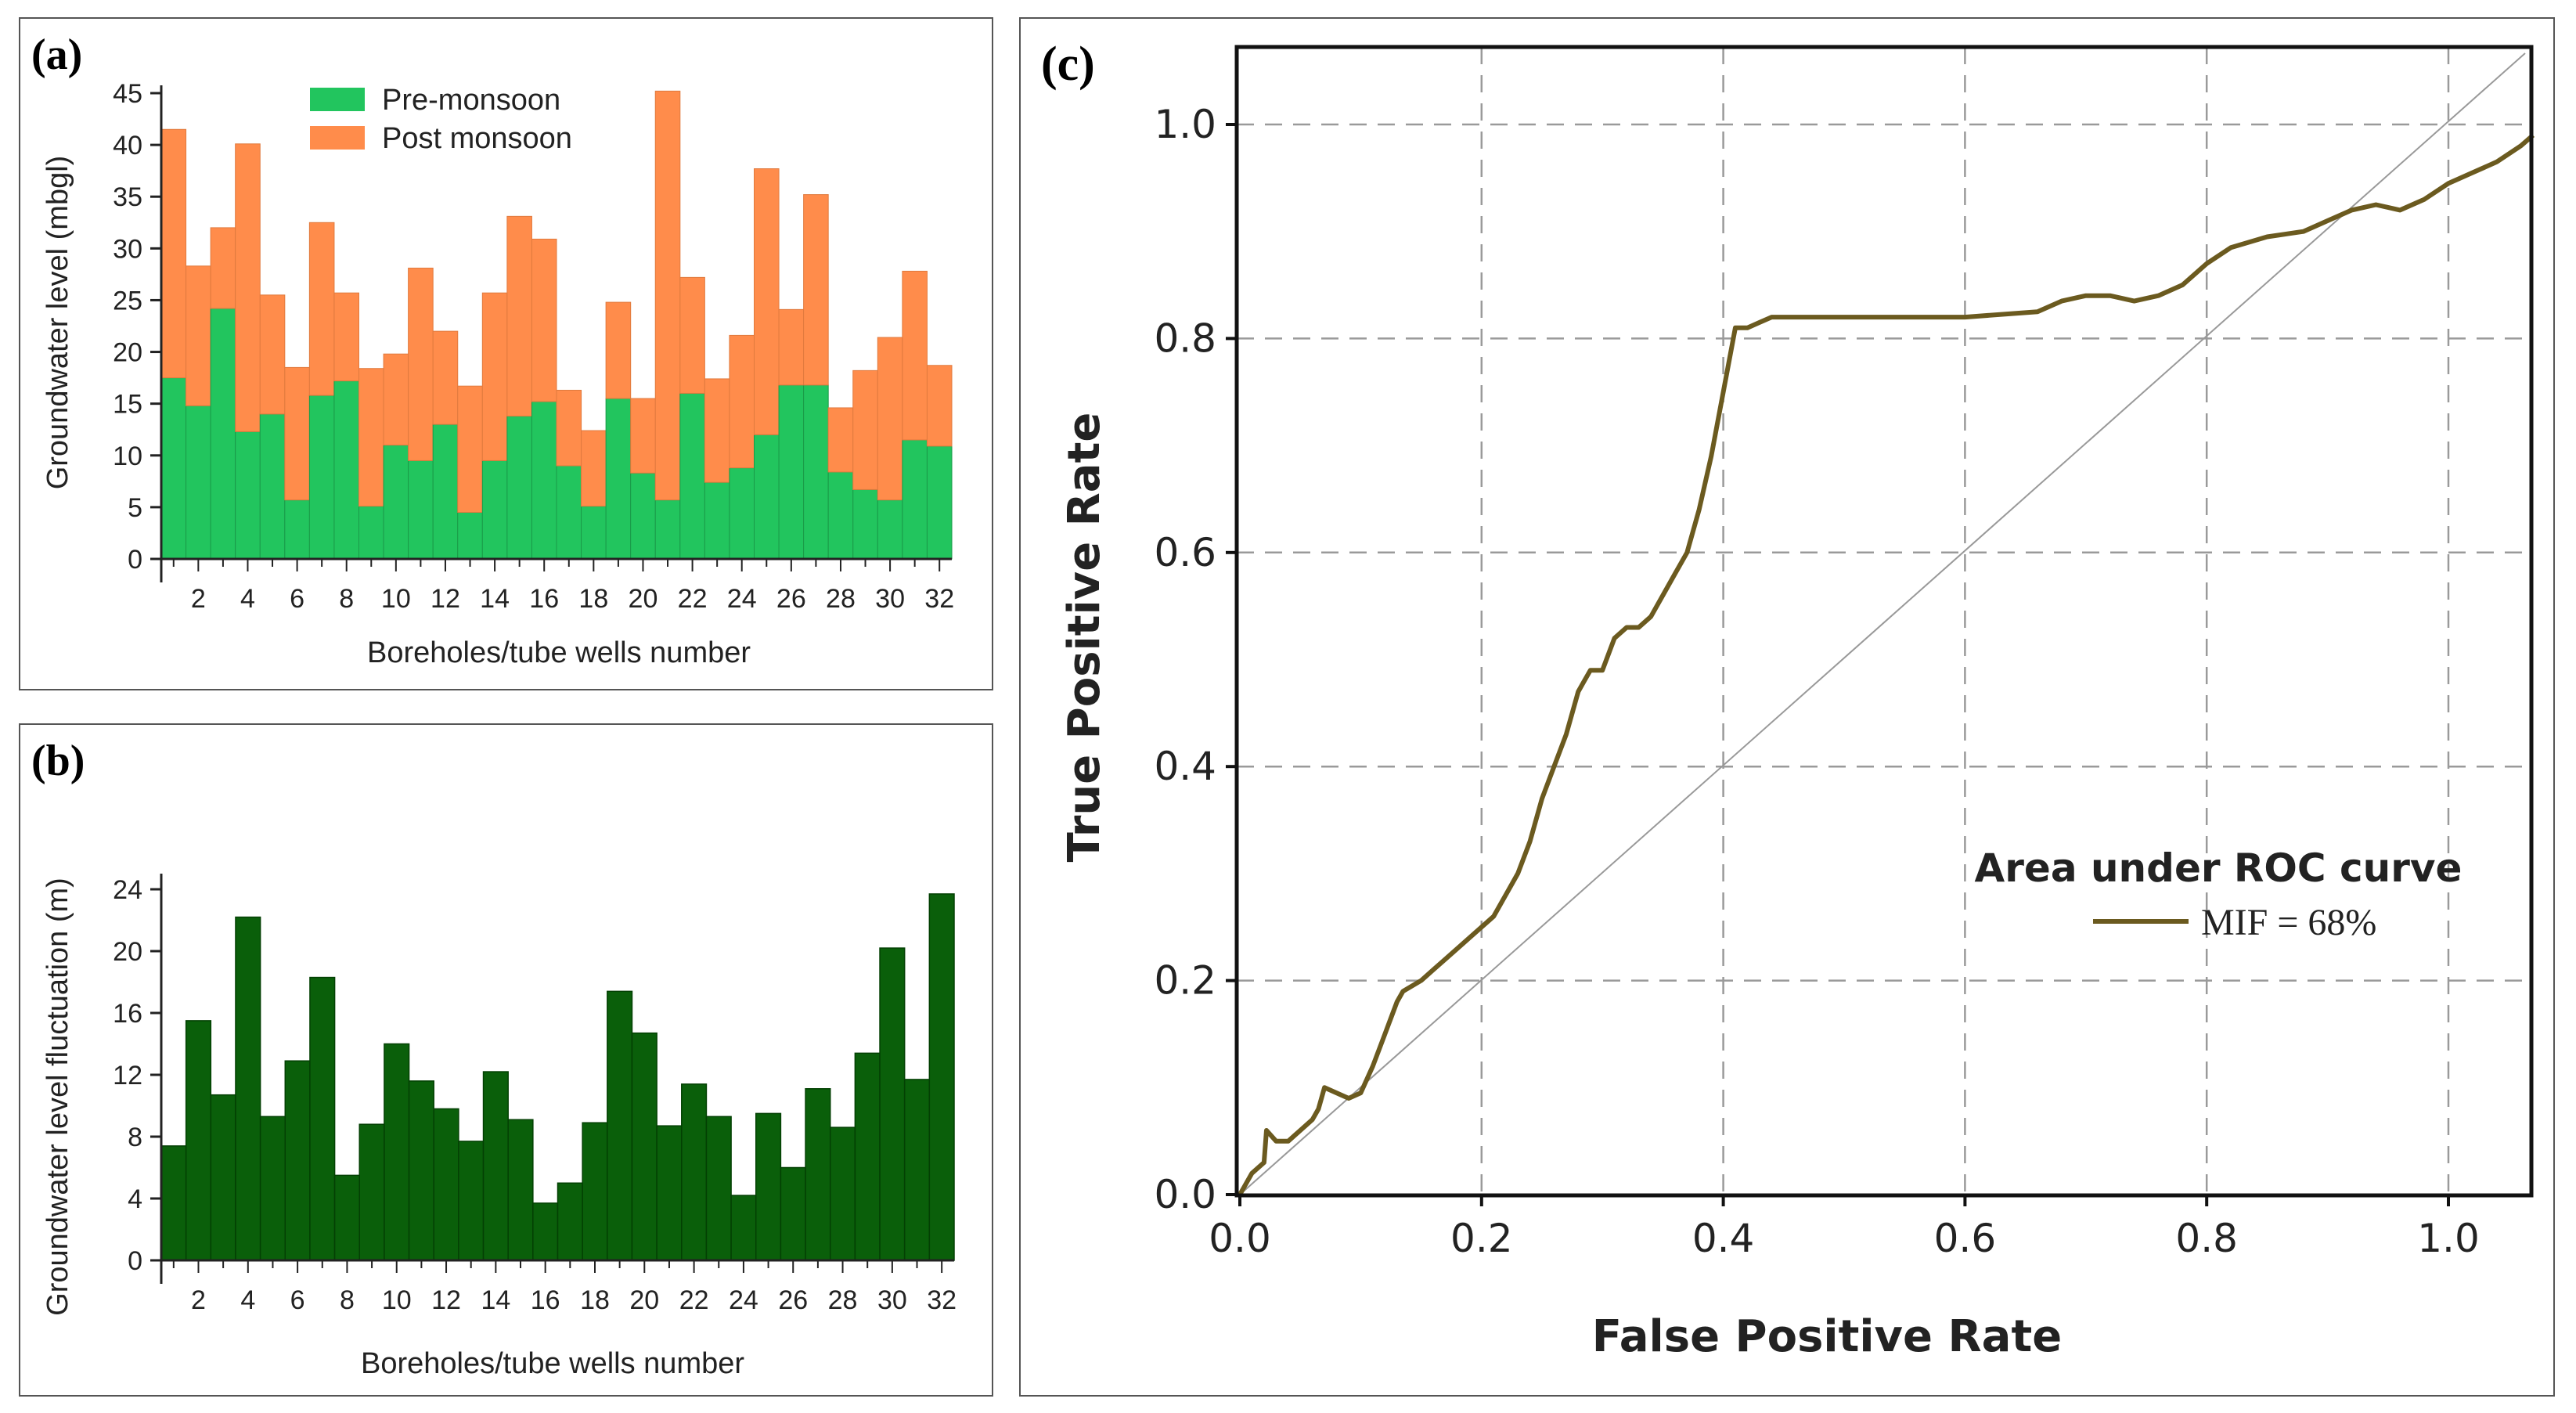 The image size is (2576, 1413). What do you see at coordinates (1827, 1336) in the screenshot?
I see `x-axis-label-c: False Positive Rate` at bounding box center [1827, 1336].